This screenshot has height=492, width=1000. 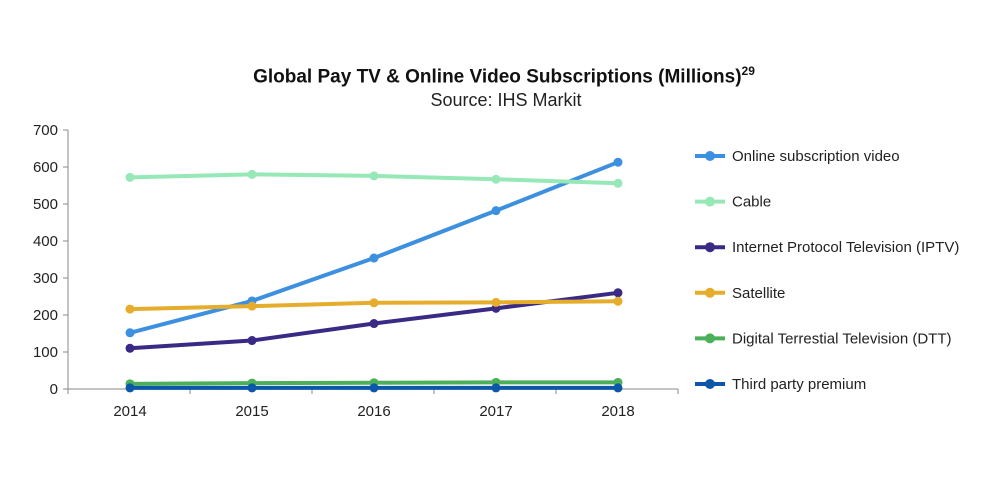 What do you see at coordinates (54, 389) in the screenshot?
I see `y-tick-label: 0` at bounding box center [54, 389].